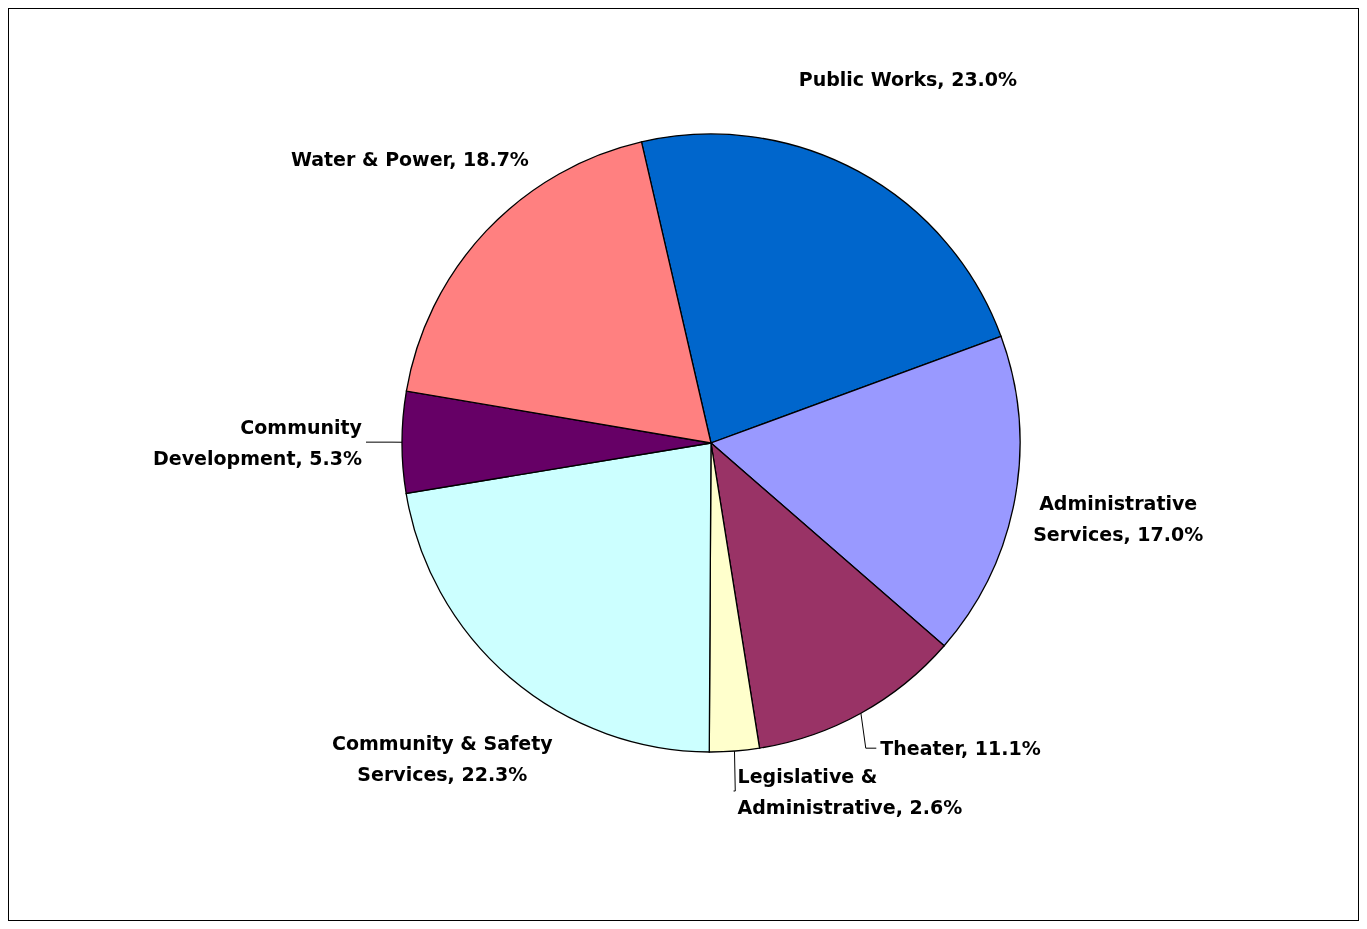  What do you see at coordinates (258, 443) in the screenshot?
I see `slice-label: Community Development, 5.3%` at bounding box center [258, 443].